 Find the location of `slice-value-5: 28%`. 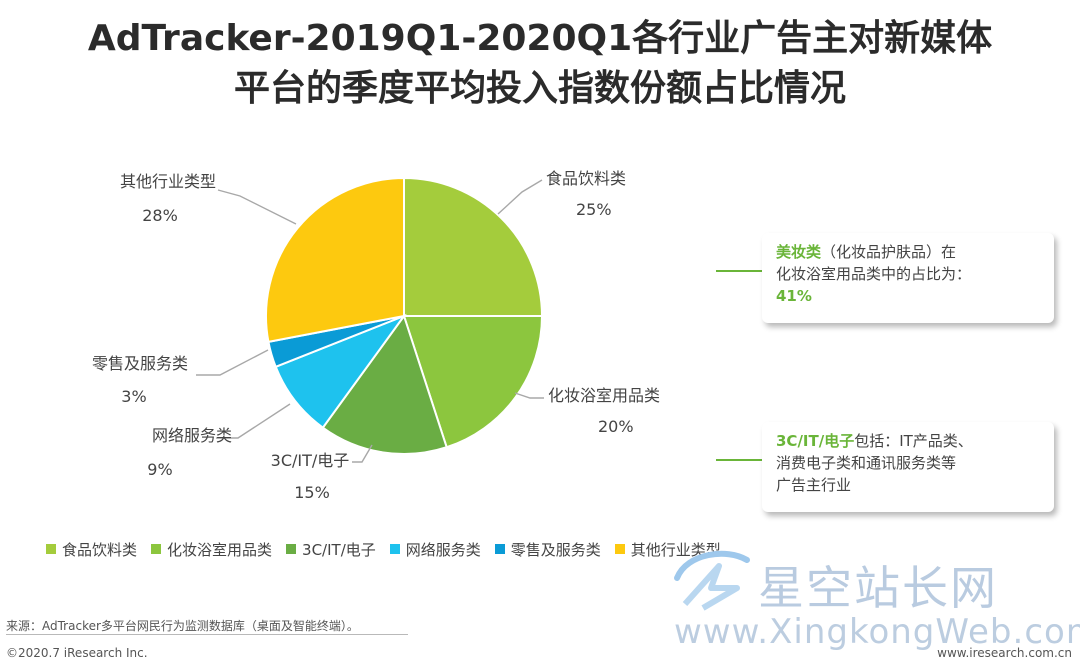

slice-value-5: 28% is located at coordinates (160, 215).